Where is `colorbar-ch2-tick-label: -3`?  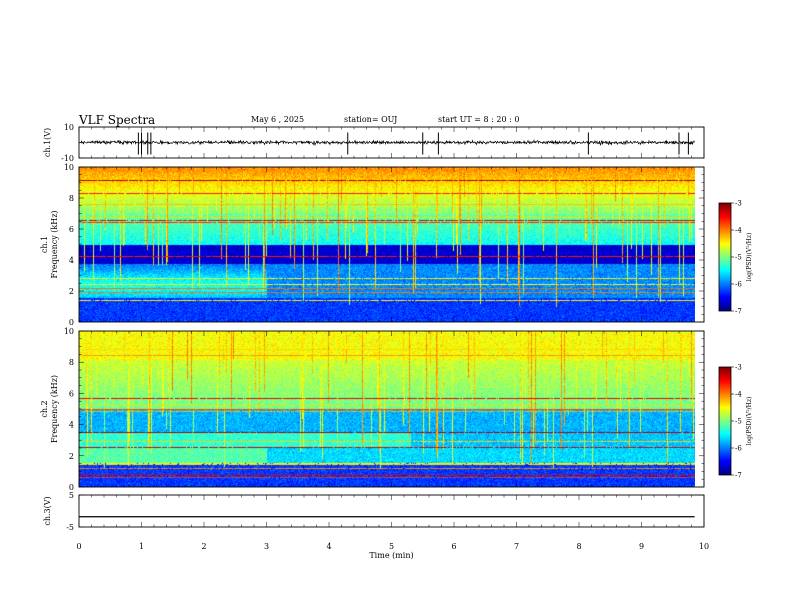 colorbar-ch2-tick-label: -3 is located at coordinates (738, 368).